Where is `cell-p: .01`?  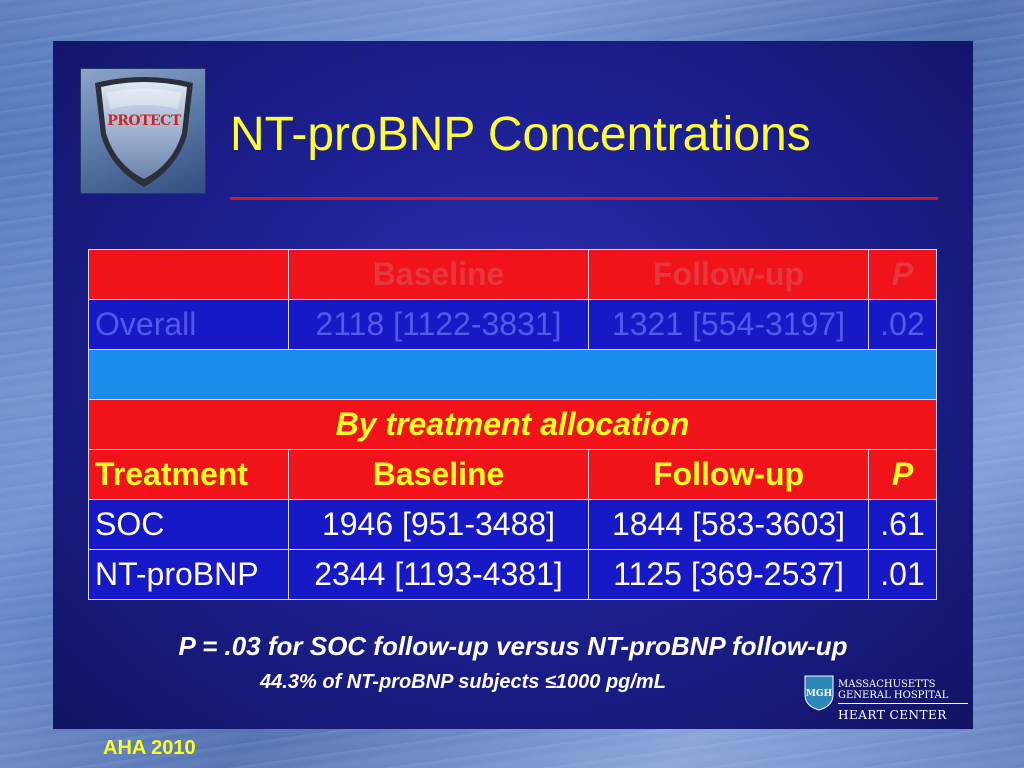 cell-p: .01 is located at coordinates (902, 574).